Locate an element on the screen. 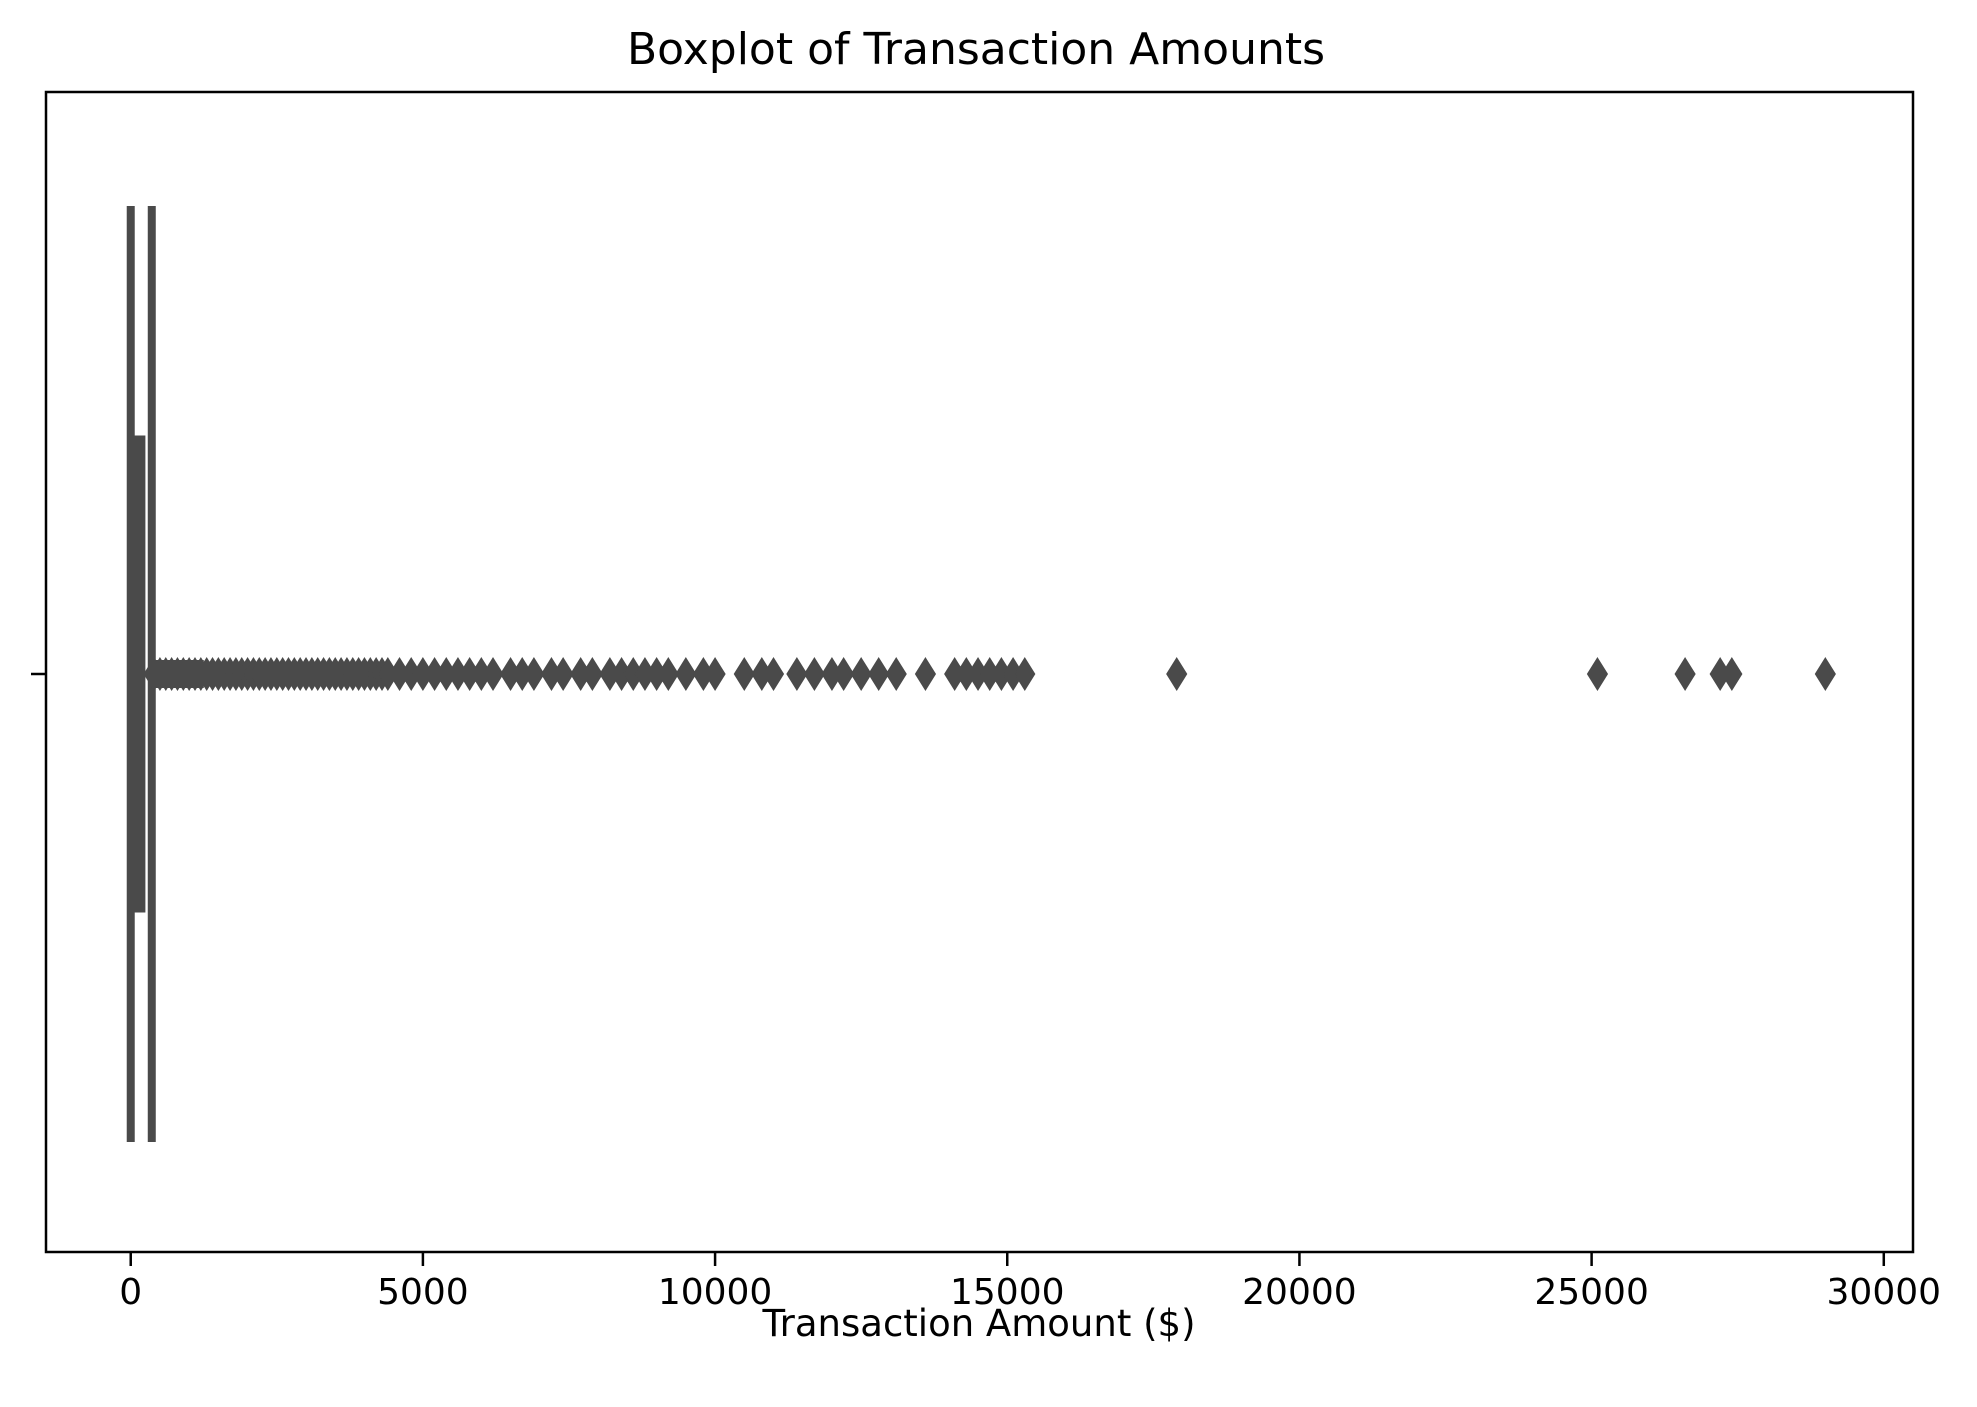 This screenshot has width=1977, height=1407. x-tick-label: 15000 is located at coordinates (1007, 1292).